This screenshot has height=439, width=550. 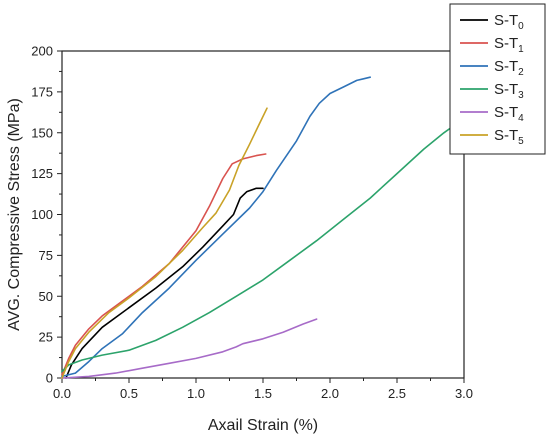 What do you see at coordinates (263, 425) in the screenshot?
I see `x-axis-label: Axail Strain (%)` at bounding box center [263, 425].